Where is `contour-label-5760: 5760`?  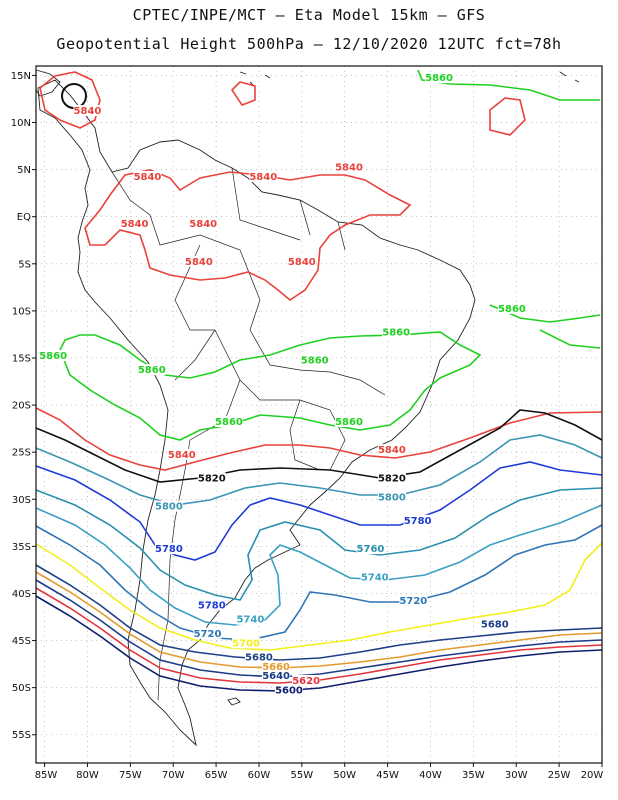 contour-label-5760: 5760 is located at coordinates (371, 549).